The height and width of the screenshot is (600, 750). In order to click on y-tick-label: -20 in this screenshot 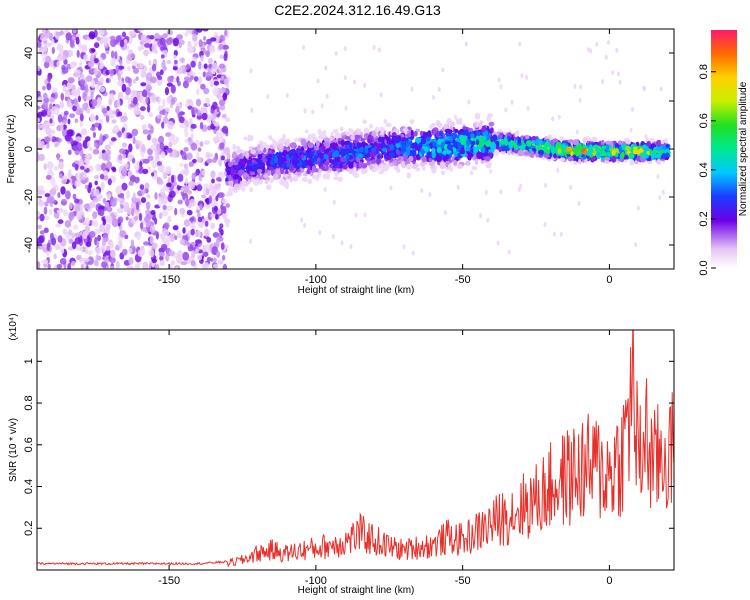, I will do `click(29, 197)`.